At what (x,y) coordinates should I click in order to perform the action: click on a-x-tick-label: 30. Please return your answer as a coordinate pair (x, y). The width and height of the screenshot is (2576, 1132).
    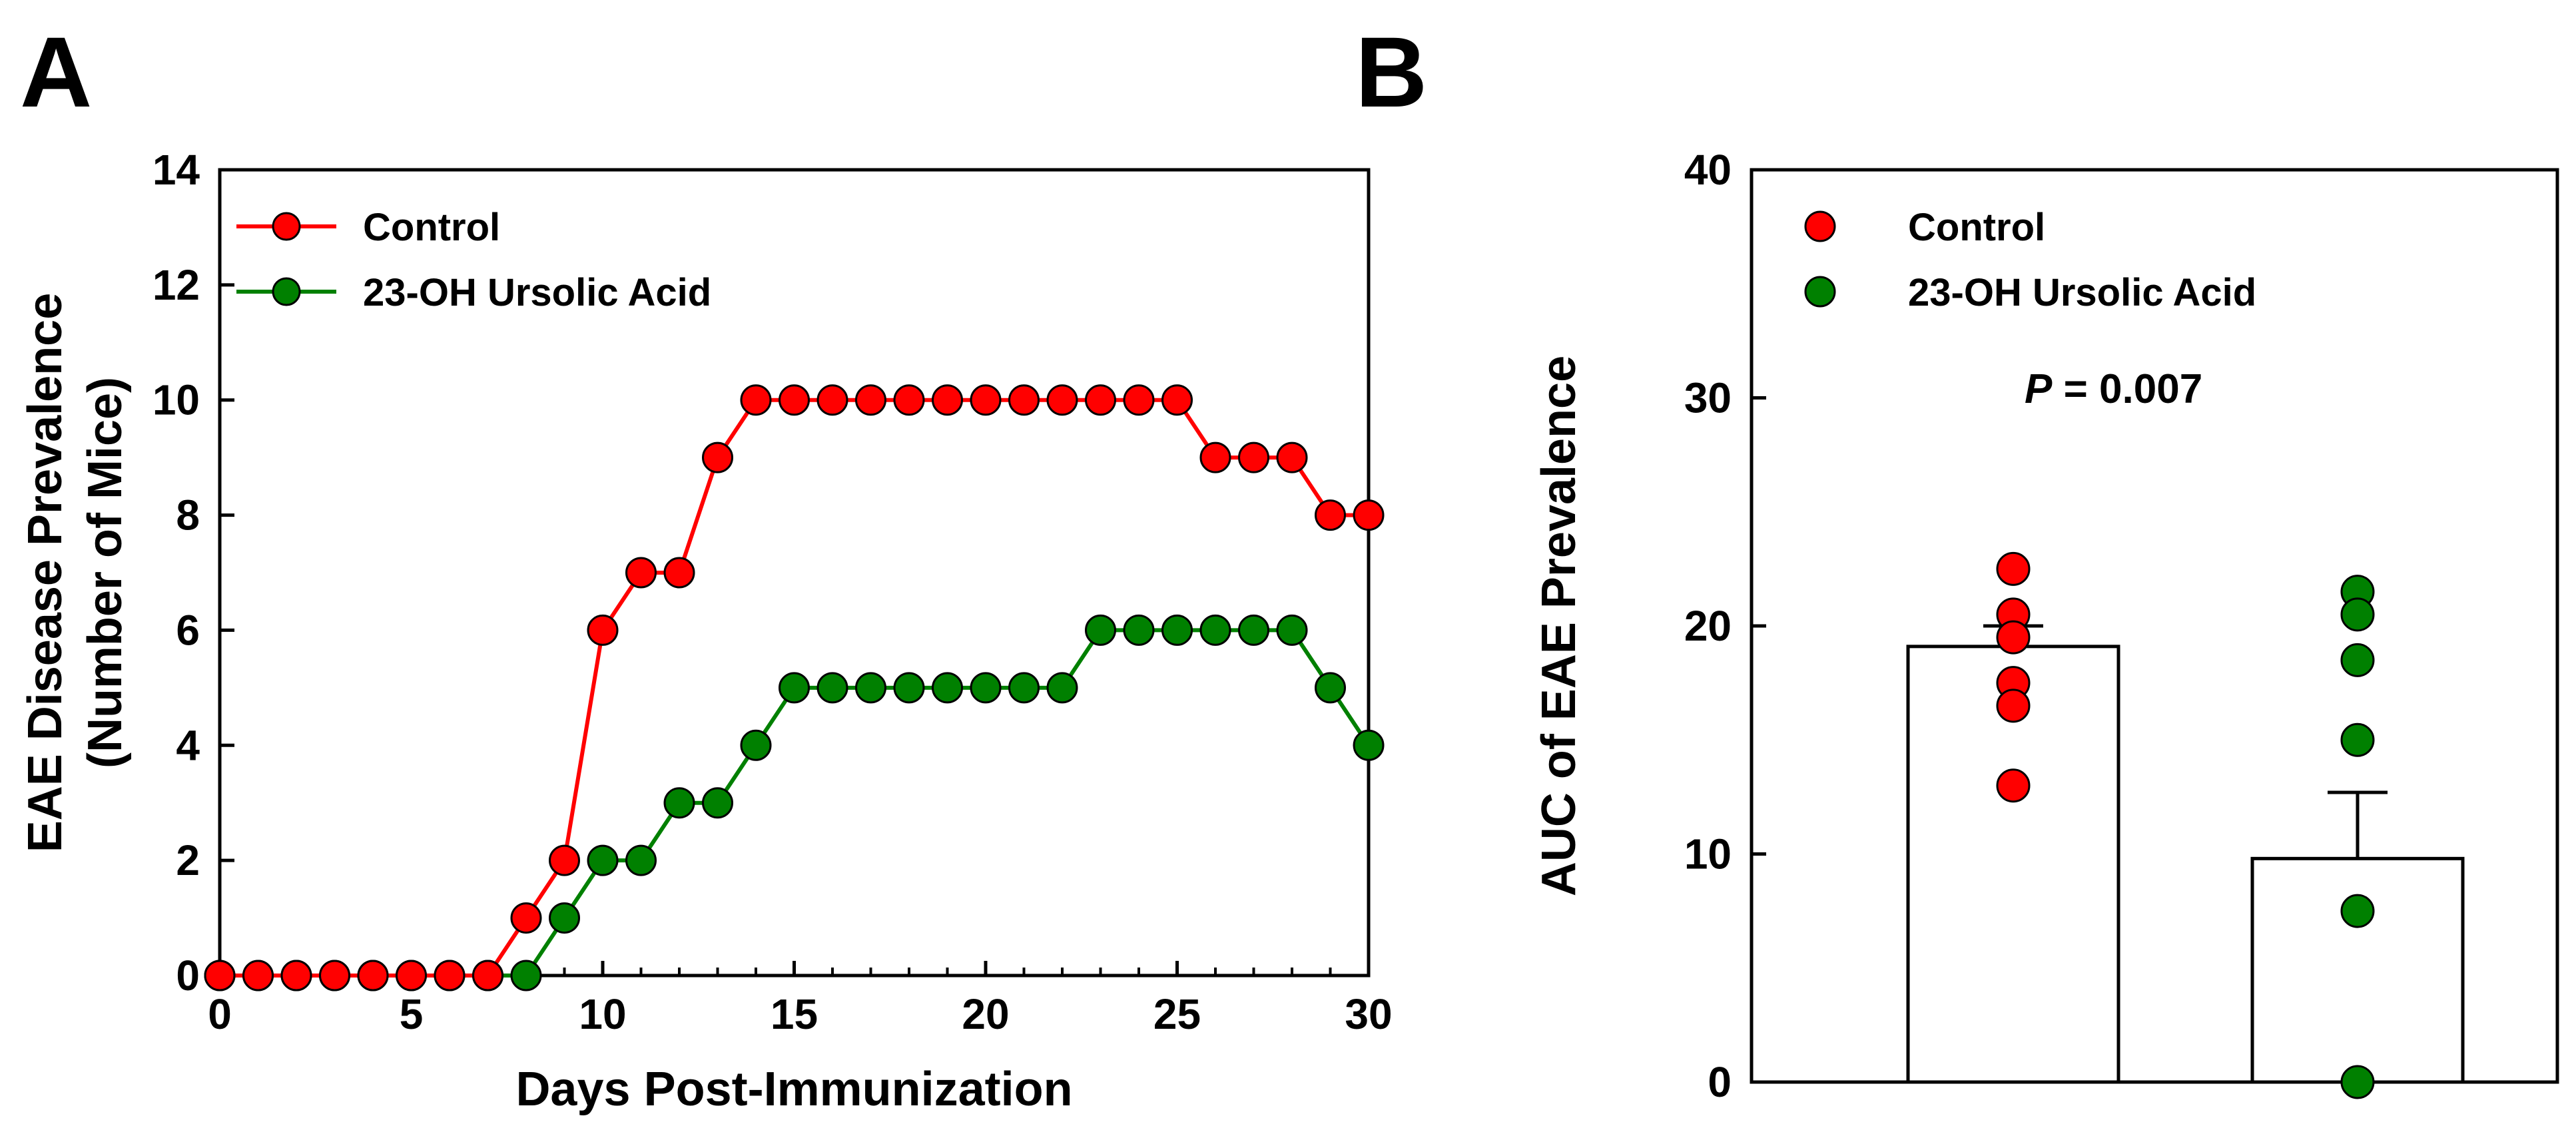
    Looking at the image, I should click on (1368, 1014).